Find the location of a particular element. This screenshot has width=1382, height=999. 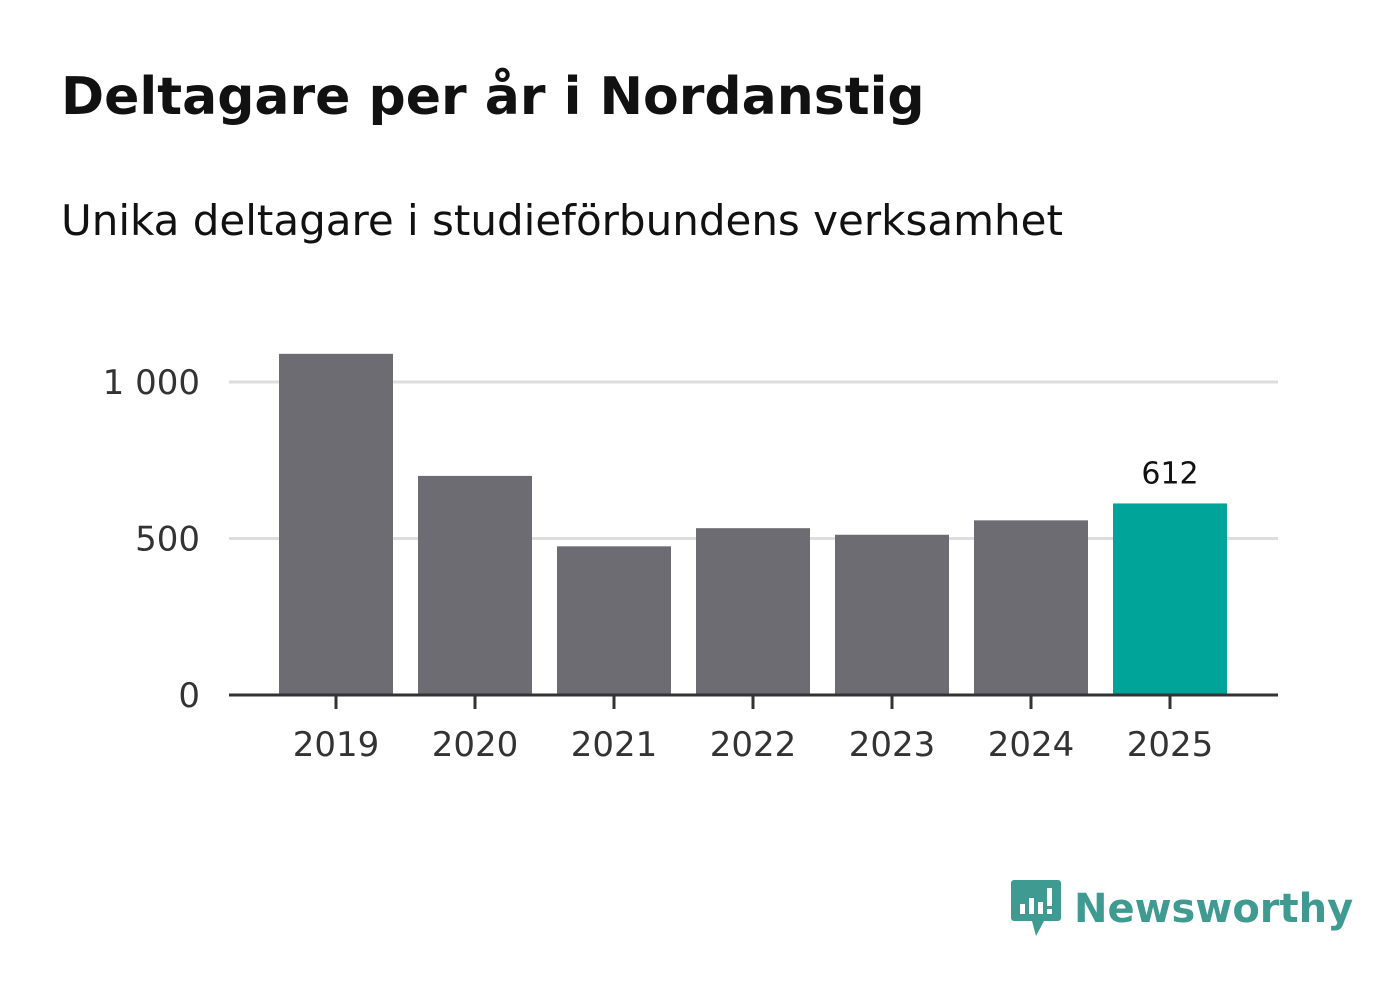

bar-2024 is located at coordinates (1031, 607).